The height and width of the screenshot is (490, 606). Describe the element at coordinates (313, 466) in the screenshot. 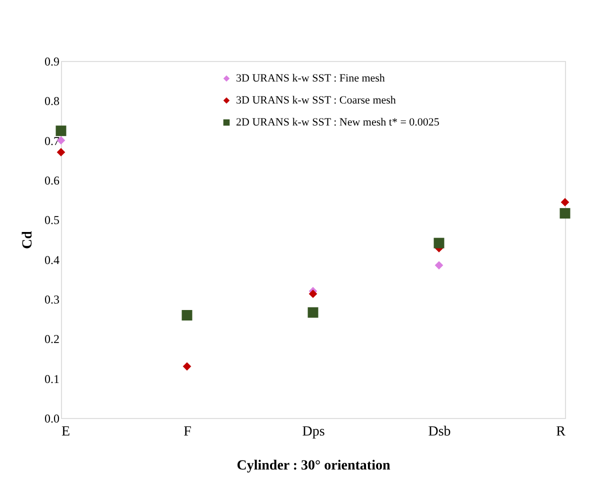

I see `x-axis-title: Cylinder : 30° orientation` at that location.